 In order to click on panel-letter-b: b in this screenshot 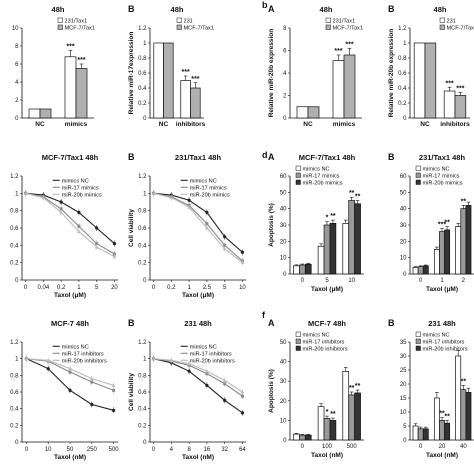, I will do `click(265, 5)`.